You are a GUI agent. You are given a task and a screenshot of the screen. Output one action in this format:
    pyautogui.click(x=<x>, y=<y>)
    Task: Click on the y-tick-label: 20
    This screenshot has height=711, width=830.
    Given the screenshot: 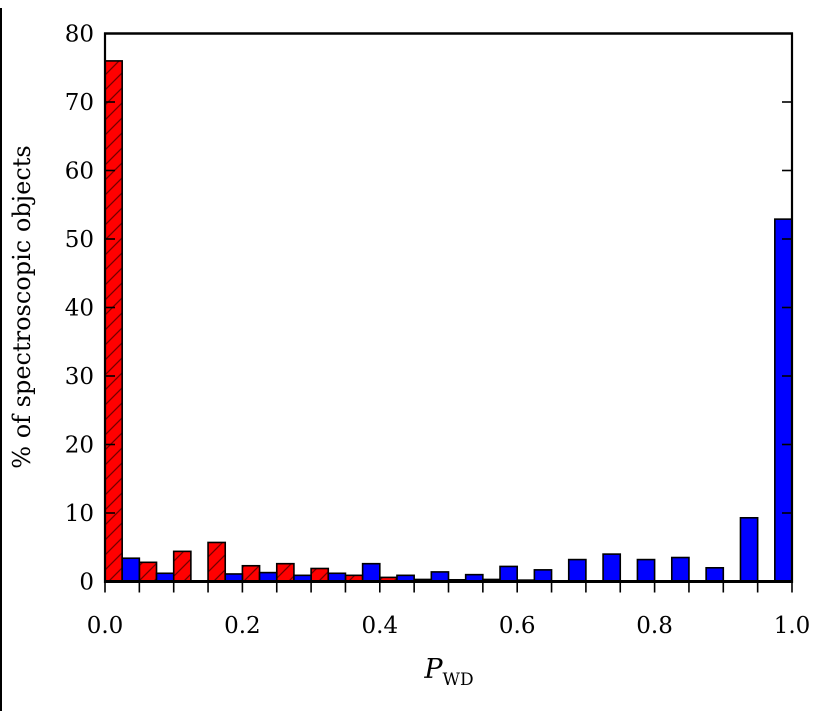 What is the action you would take?
    pyautogui.click(x=79, y=446)
    